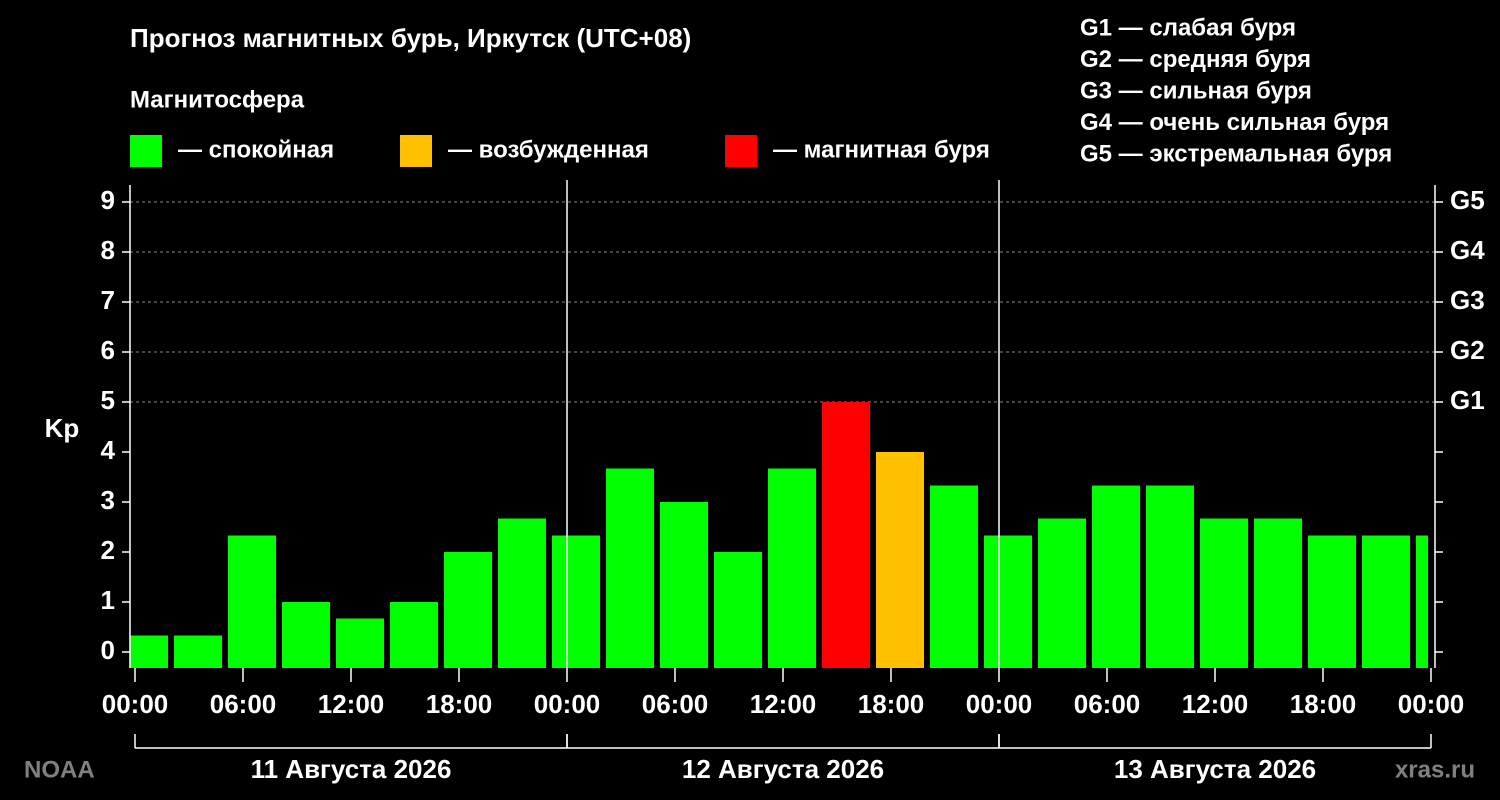  What do you see at coordinates (108, 650) in the screenshot?
I see `y-tick-label: 0` at bounding box center [108, 650].